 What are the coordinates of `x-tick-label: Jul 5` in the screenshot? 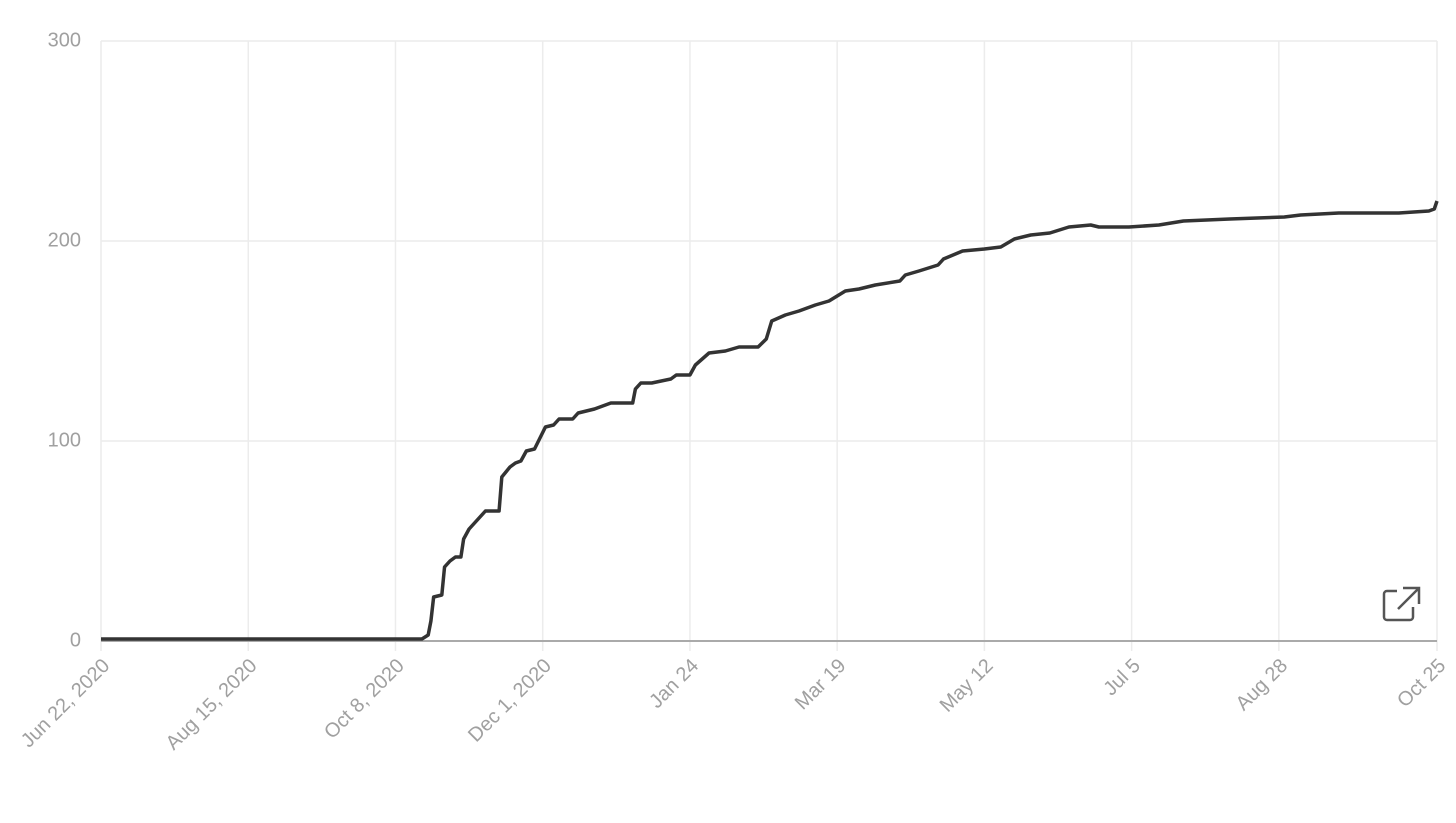 It's located at (1121, 677).